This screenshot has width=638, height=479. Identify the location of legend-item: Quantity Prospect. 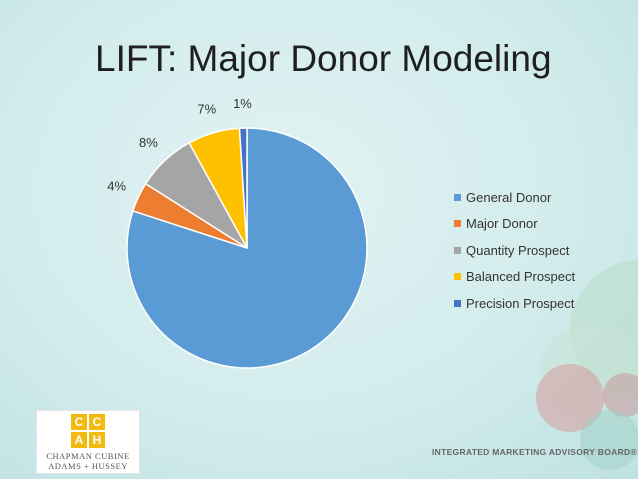
(514, 250).